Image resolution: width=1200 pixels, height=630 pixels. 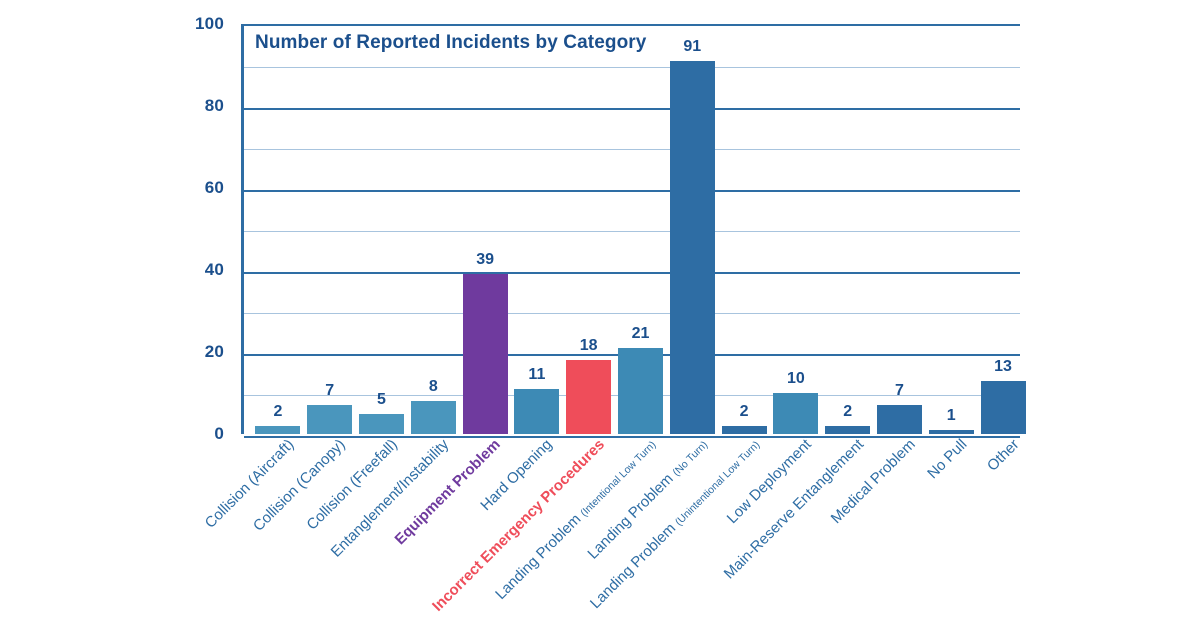 I want to click on x-axis-tick: Incorrect Emergency Procedures, so click(x=520, y=525).